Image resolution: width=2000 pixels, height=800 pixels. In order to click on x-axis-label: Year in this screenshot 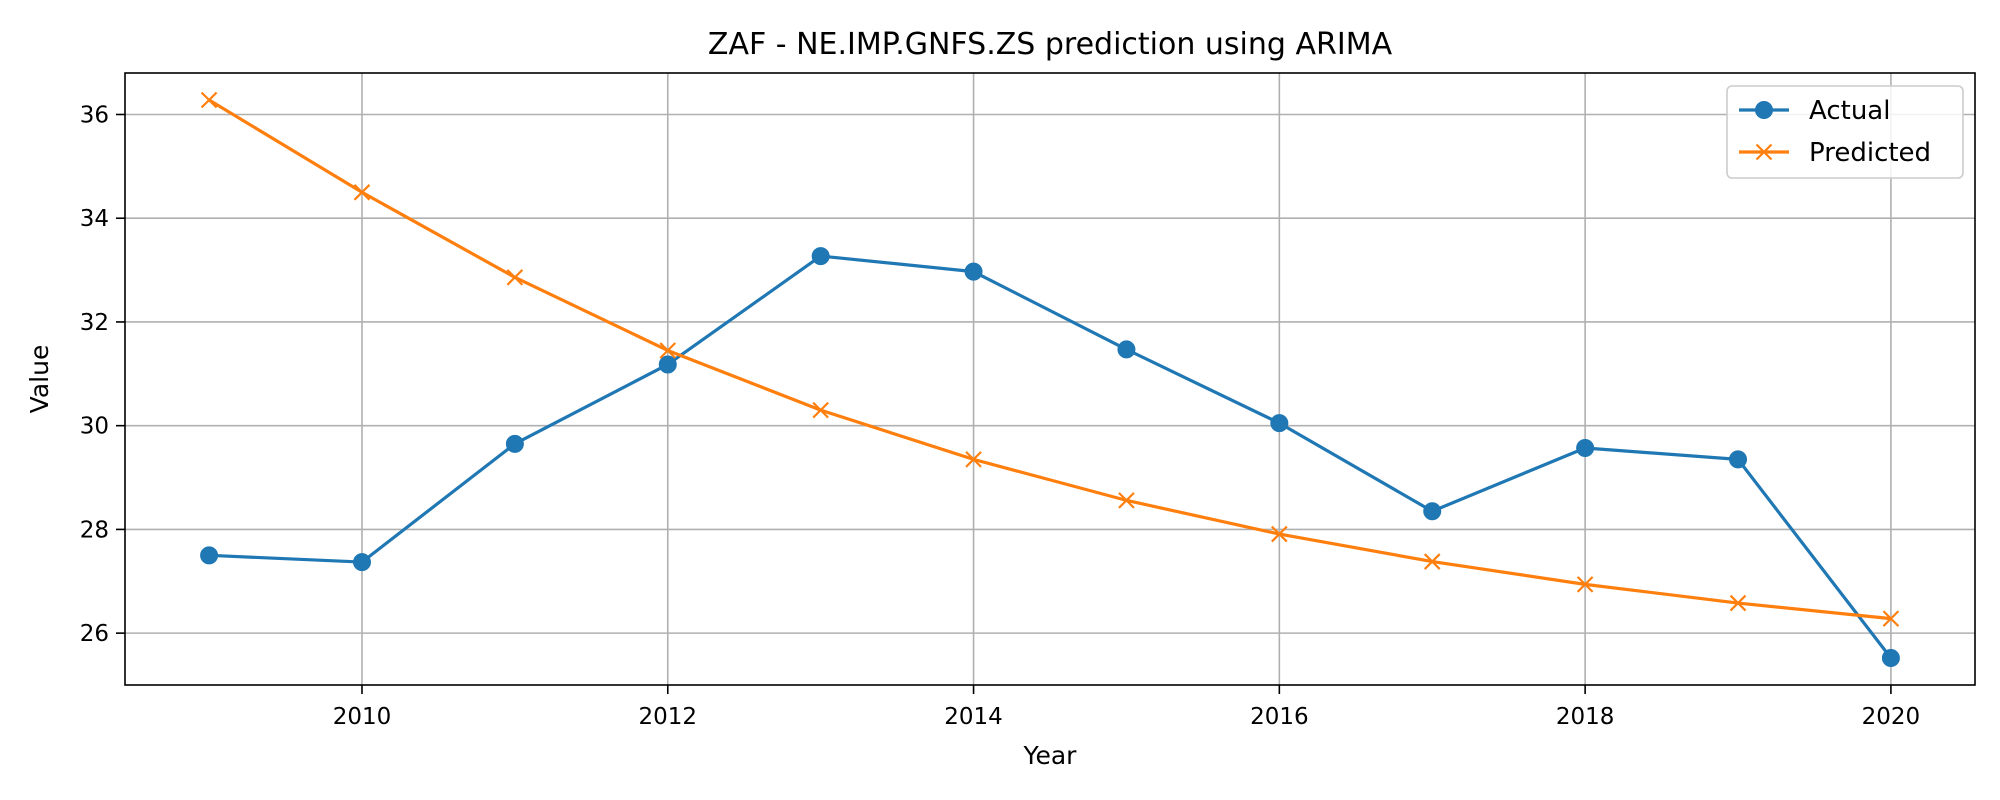, I will do `click(1050, 755)`.